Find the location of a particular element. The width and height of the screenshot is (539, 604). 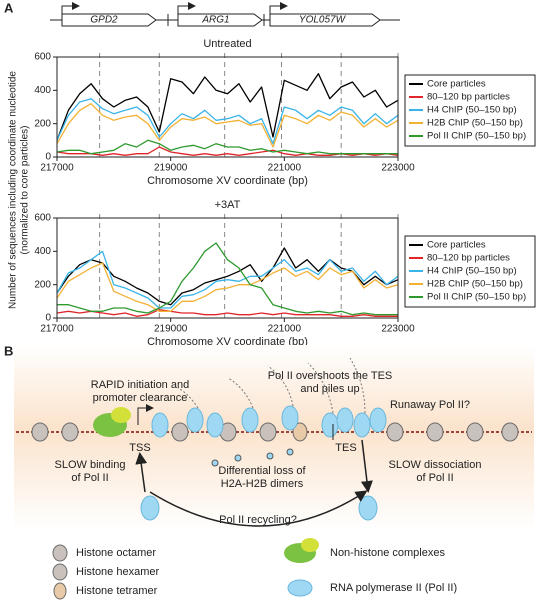

annotation: and piles up is located at coordinates (329, 389).